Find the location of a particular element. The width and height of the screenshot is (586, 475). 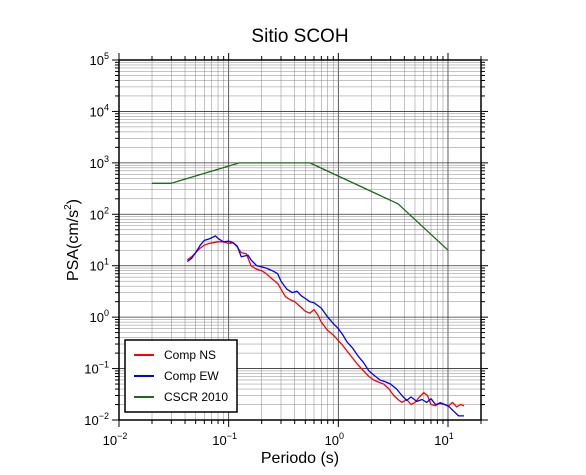

series-line-cscr-2010 is located at coordinates (300, 206).